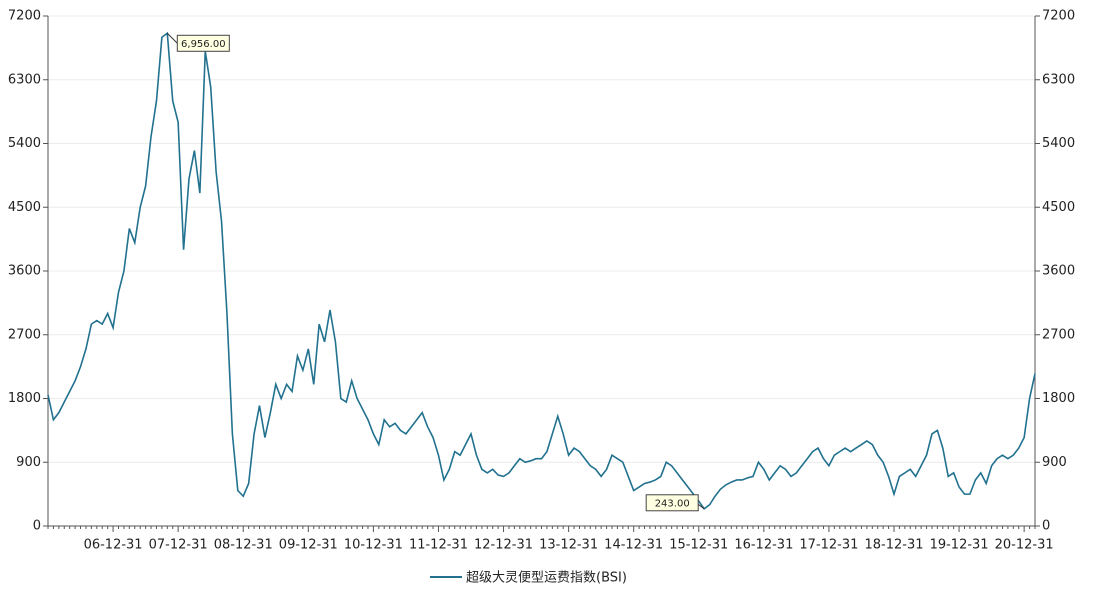 The image size is (1095, 595). Describe the element at coordinates (1046, 526) in the screenshot. I see `y2-tick-label: 0` at that location.